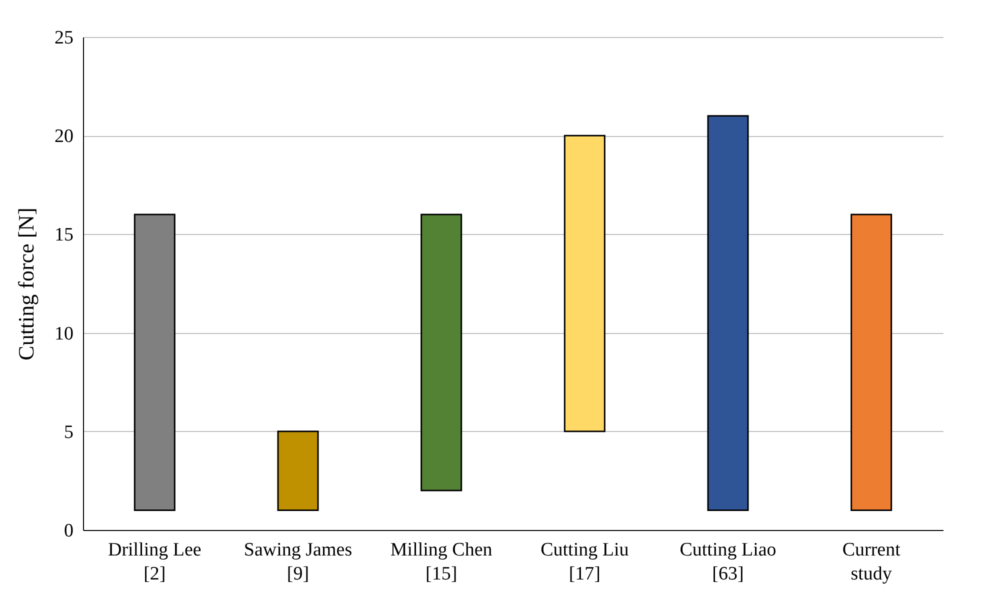  I want to click on x-tick-label: Cutting Liao [63], so click(728, 562).